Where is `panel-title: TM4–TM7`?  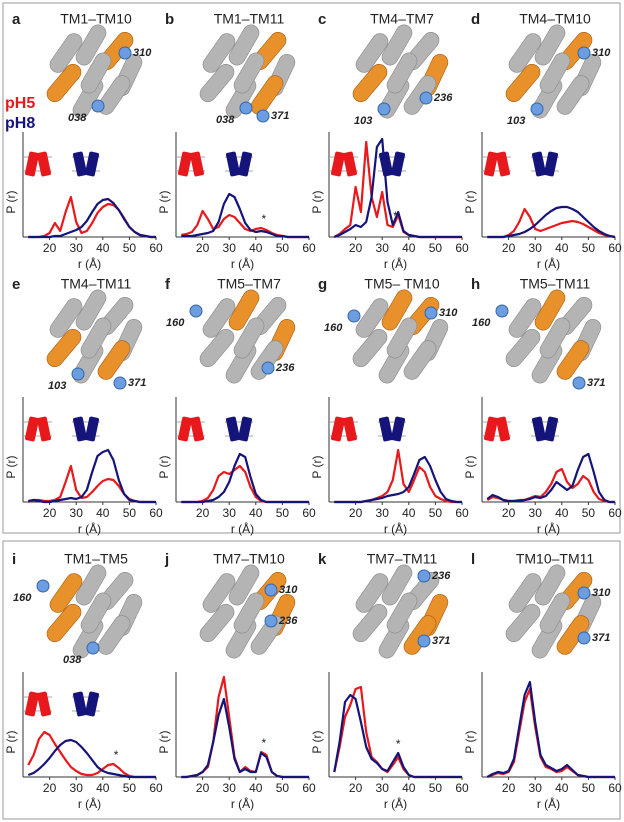 panel-title: TM4–TM7 is located at coordinates (402, 19).